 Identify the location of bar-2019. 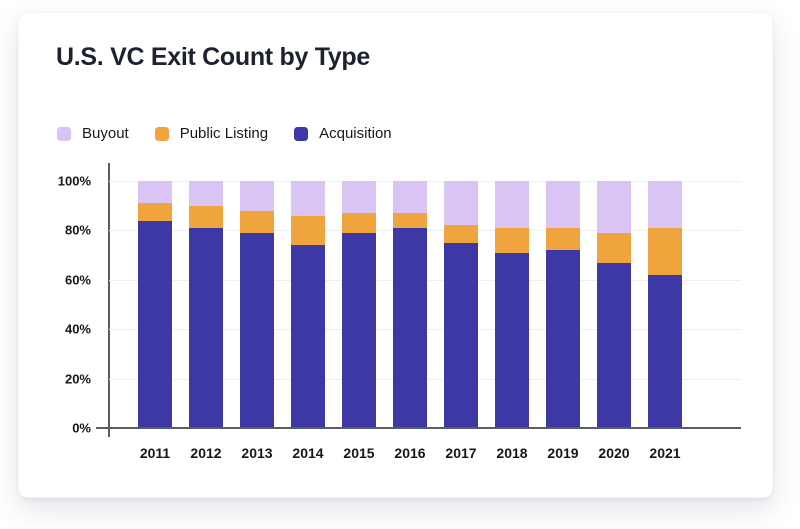
(563, 304).